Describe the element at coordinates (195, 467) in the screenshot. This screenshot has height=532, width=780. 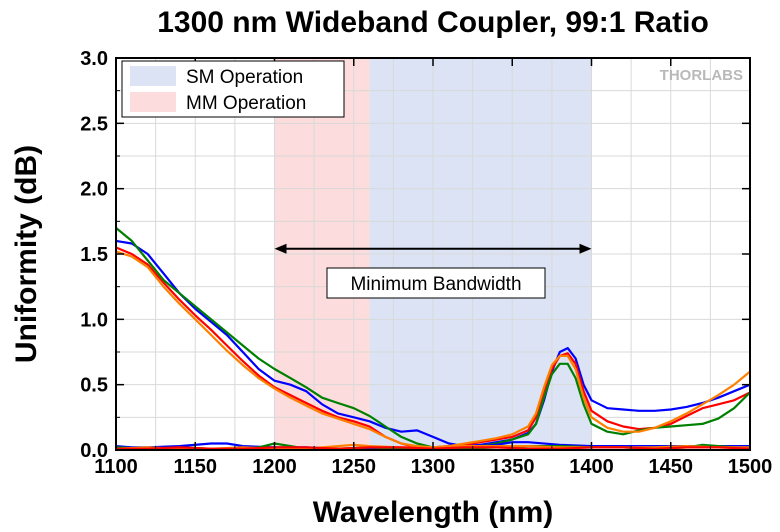
I see `x-tick-label: 1150` at that location.